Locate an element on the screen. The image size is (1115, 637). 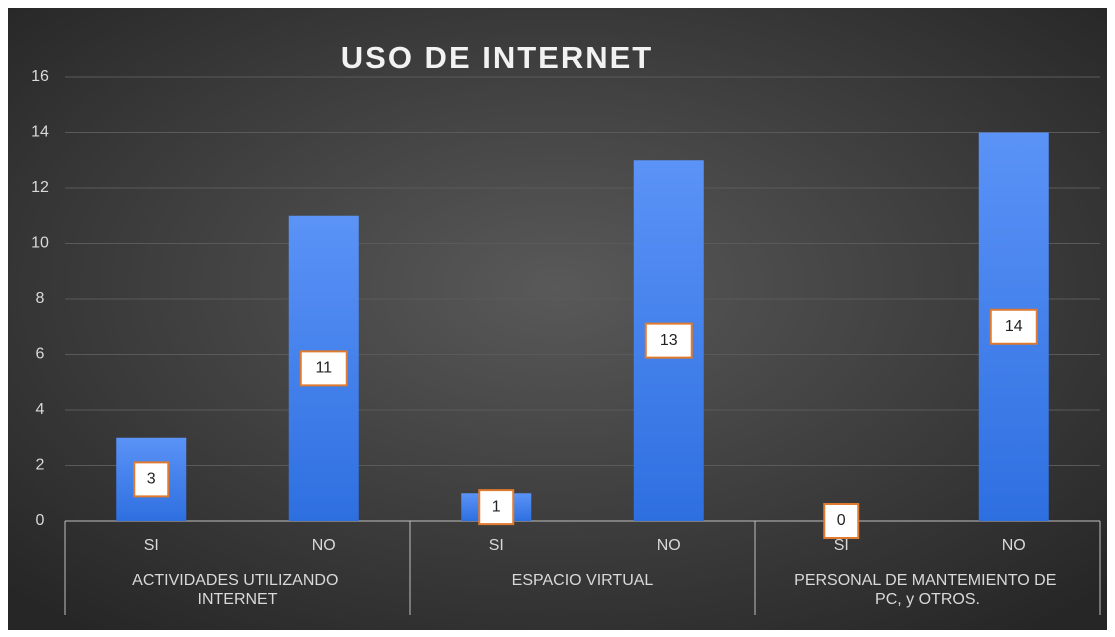
data-label: 14 is located at coordinates (1014, 326).